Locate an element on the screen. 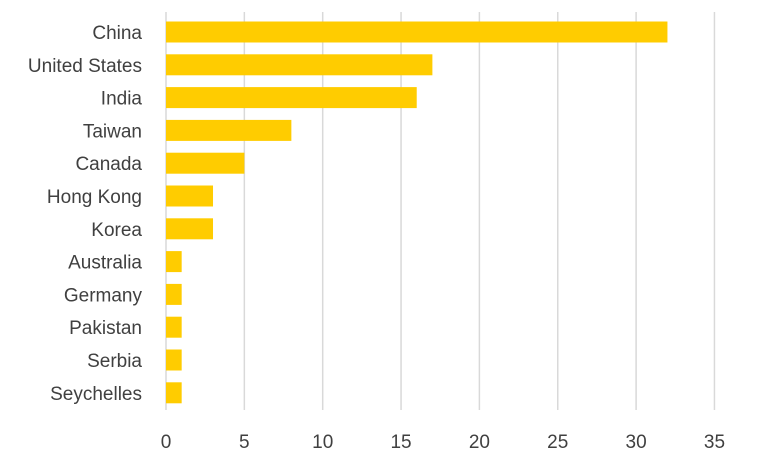 This screenshot has height=466, width=762. x-tick-label: 10 is located at coordinates (322, 442).